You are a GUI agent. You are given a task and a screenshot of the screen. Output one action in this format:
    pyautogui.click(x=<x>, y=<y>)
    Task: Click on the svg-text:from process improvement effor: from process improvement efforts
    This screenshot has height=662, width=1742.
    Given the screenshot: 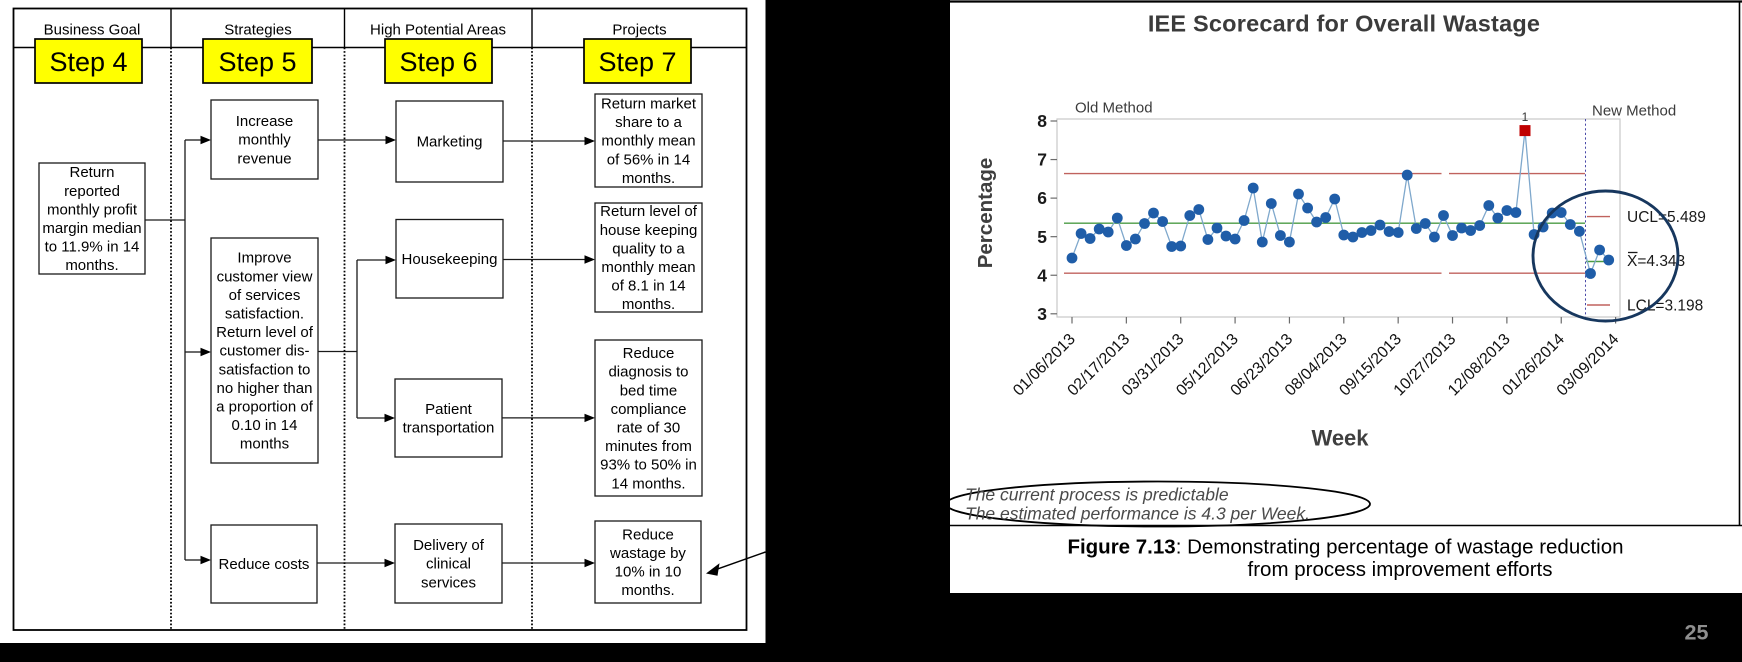 What is the action you would take?
    pyautogui.click(x=1400, y=569)
    